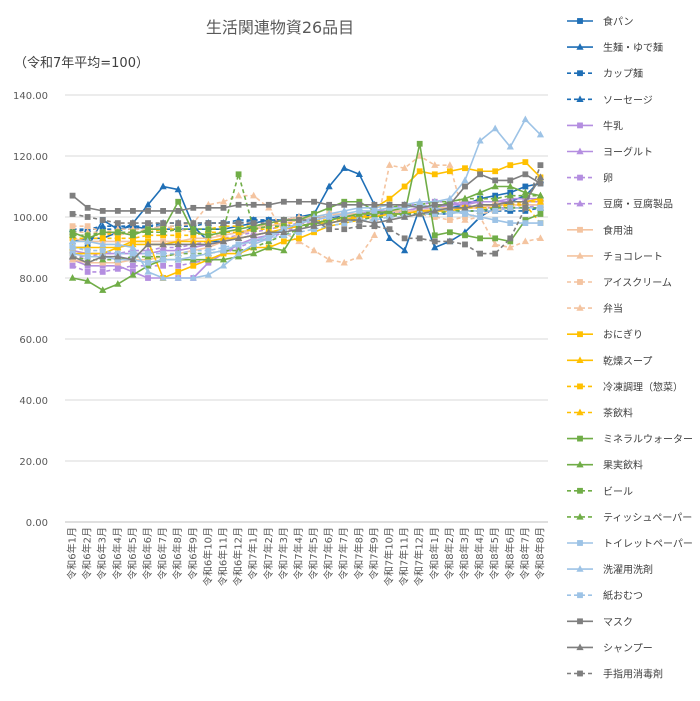 The height and width of the screenshot is (701, 700). Describe the element at coordinates (618, 413) in the screenshot. I see `legend-label: 茶飲料` at that location.